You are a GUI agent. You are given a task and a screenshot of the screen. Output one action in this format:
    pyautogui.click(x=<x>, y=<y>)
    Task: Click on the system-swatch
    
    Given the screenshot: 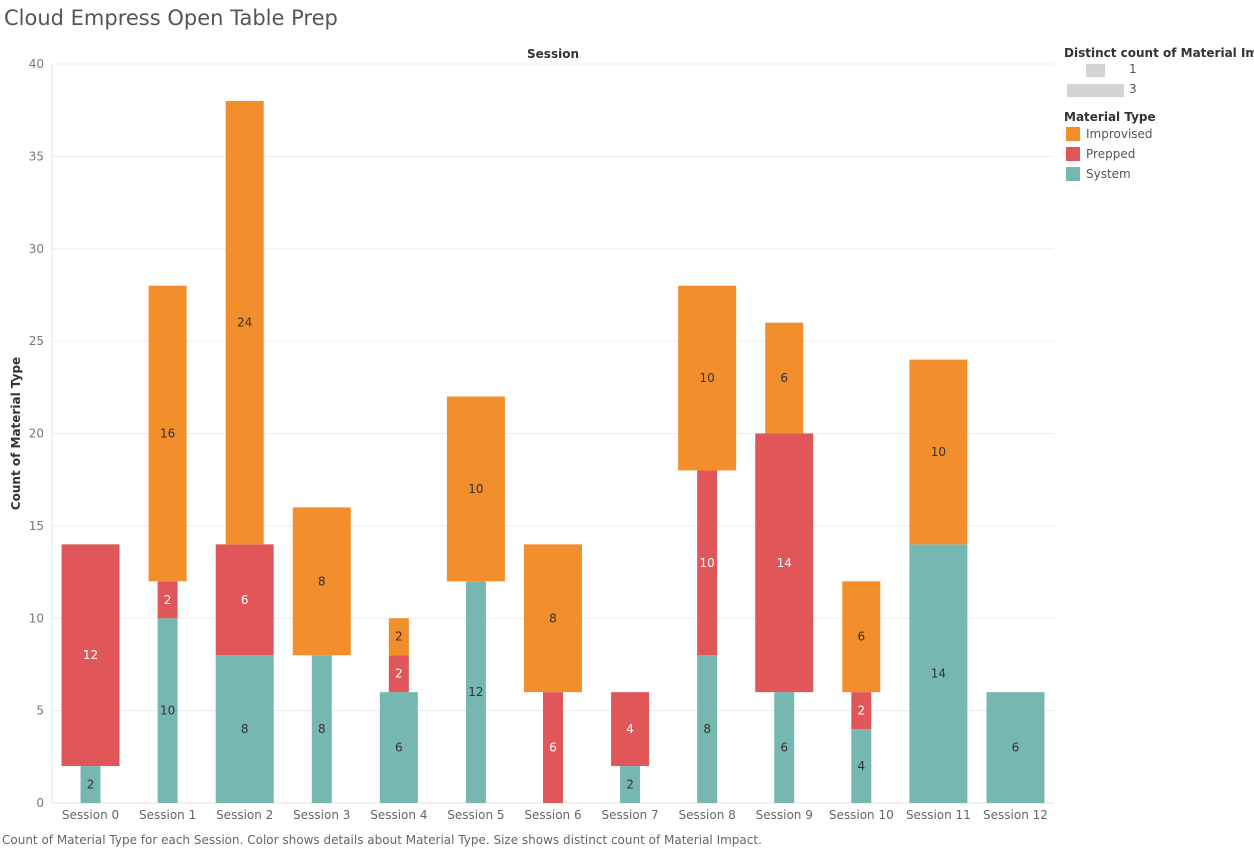 What is the action you would take?
    pyautogui.click(x=1073, y=174)
    